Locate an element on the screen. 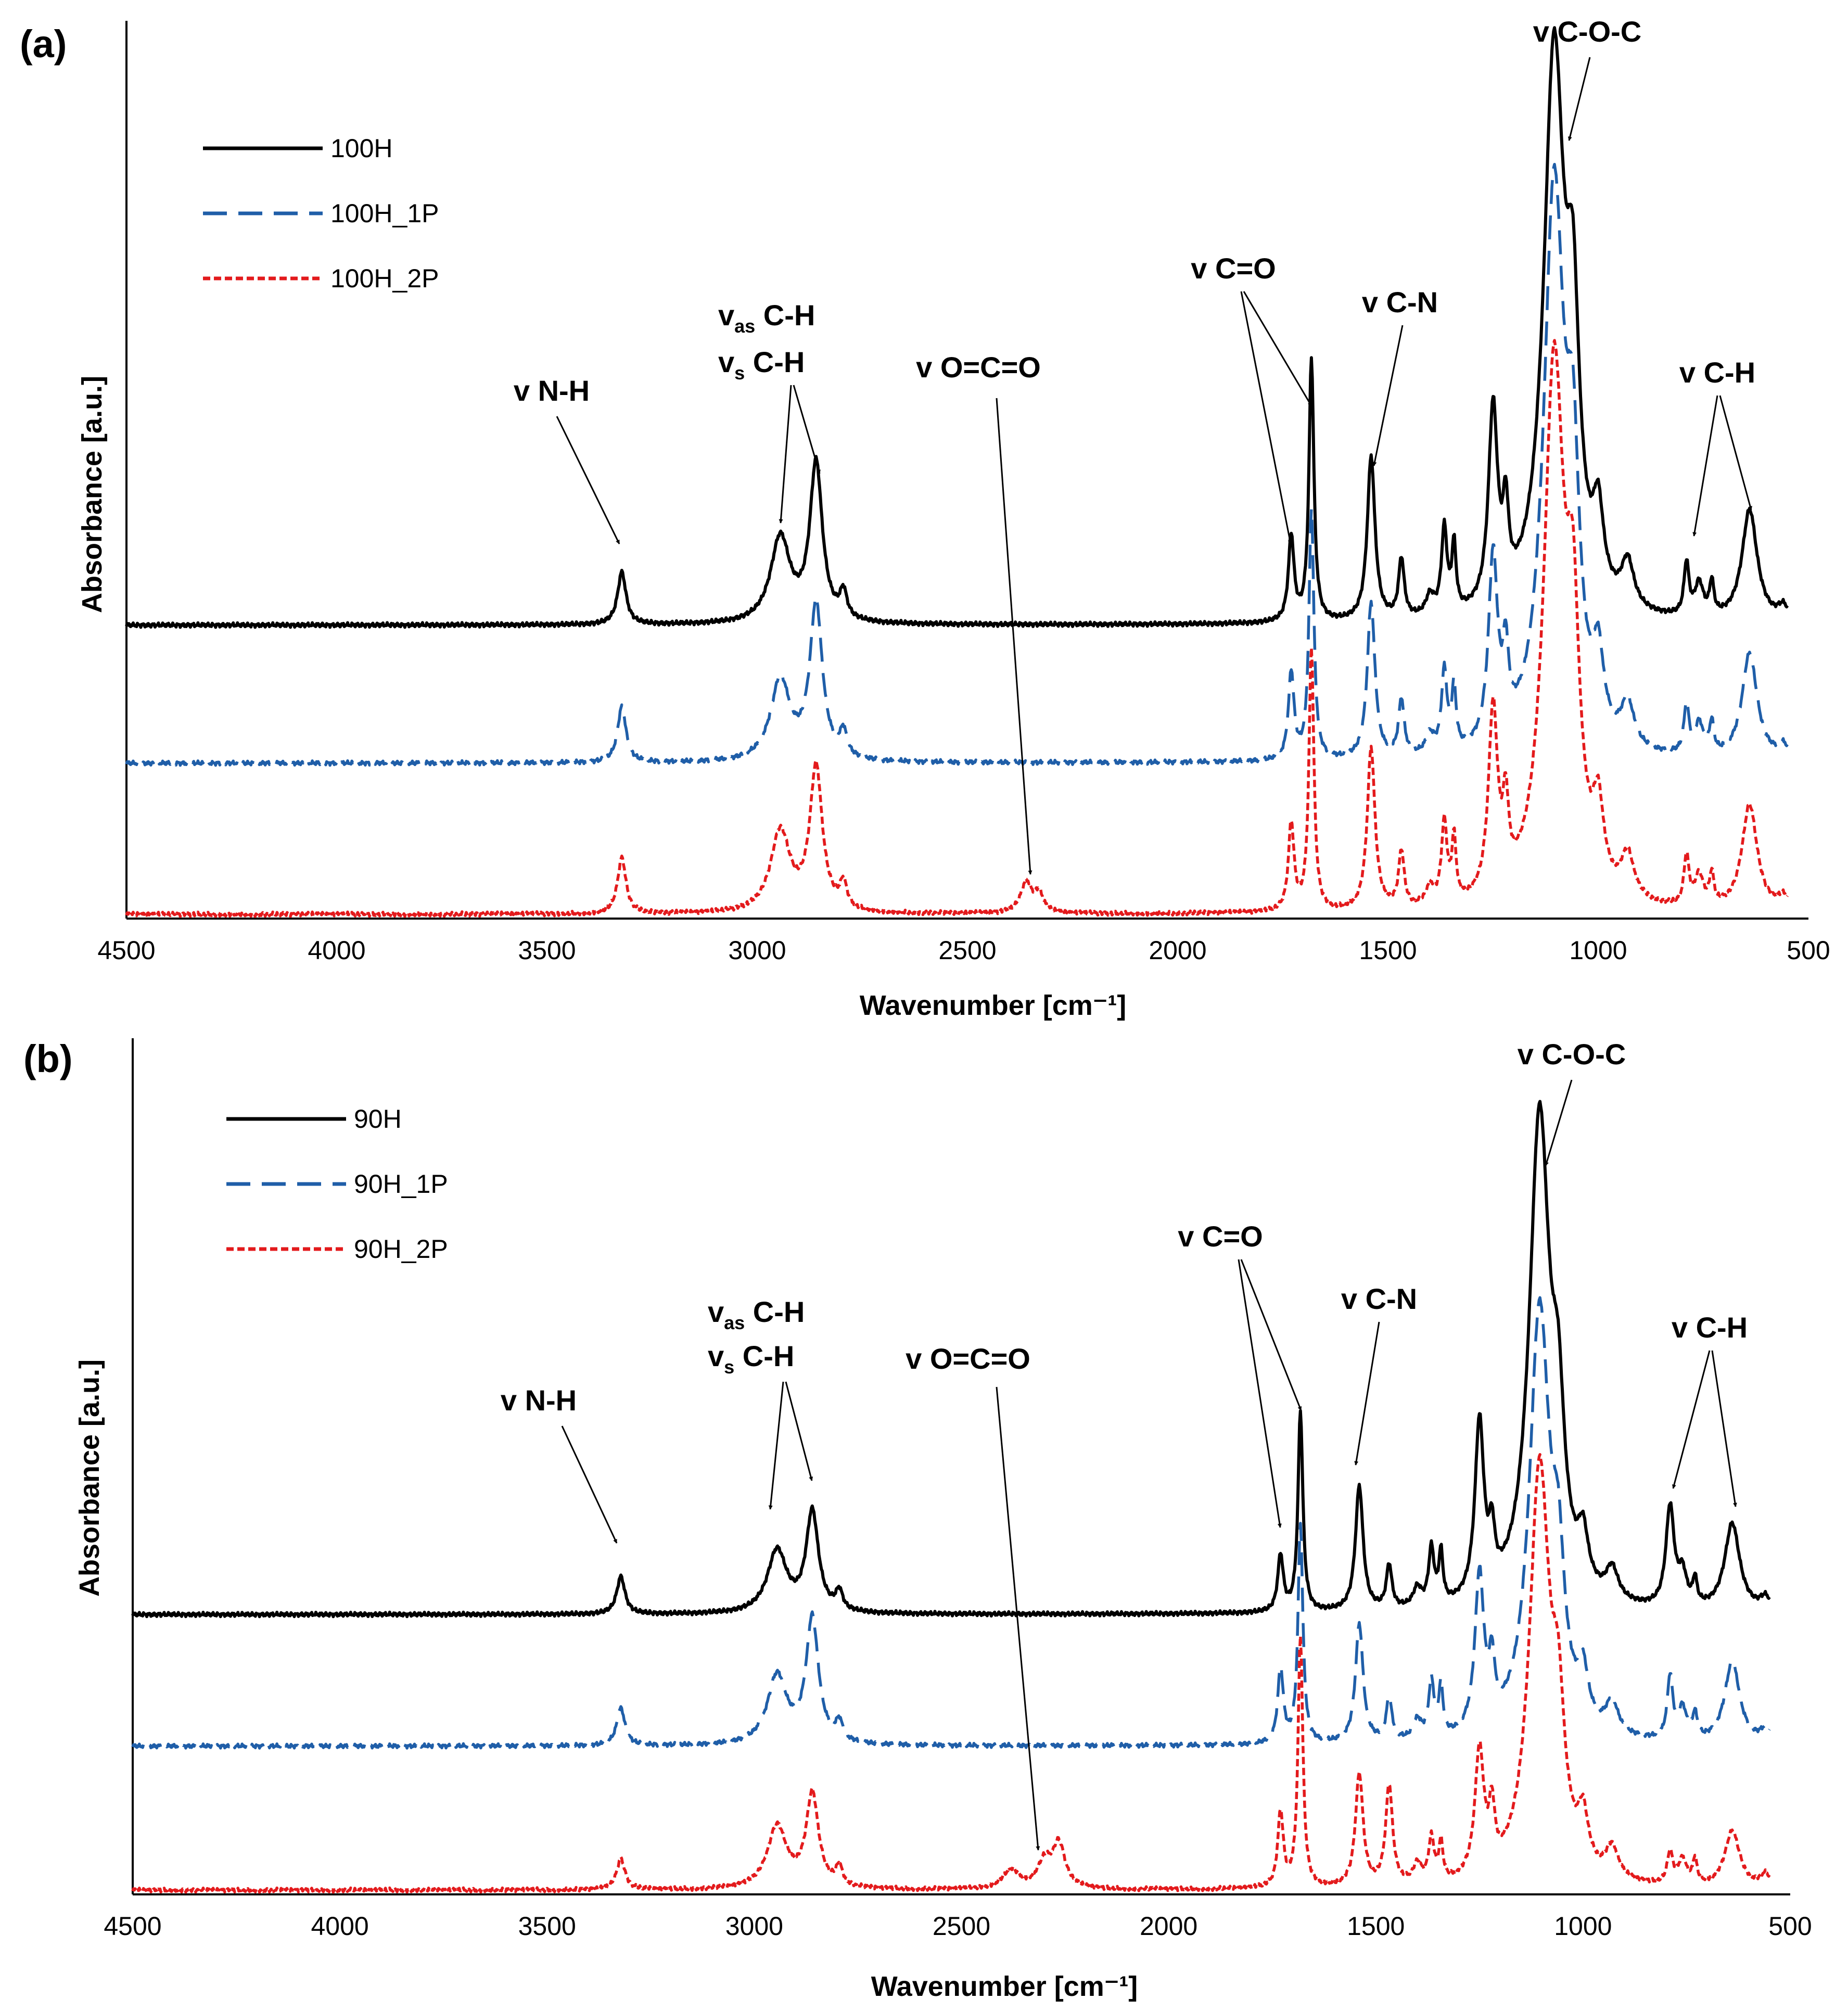 The image size is (1848, 2012). legend-label: 90H is located at coordinates (378, 1119).